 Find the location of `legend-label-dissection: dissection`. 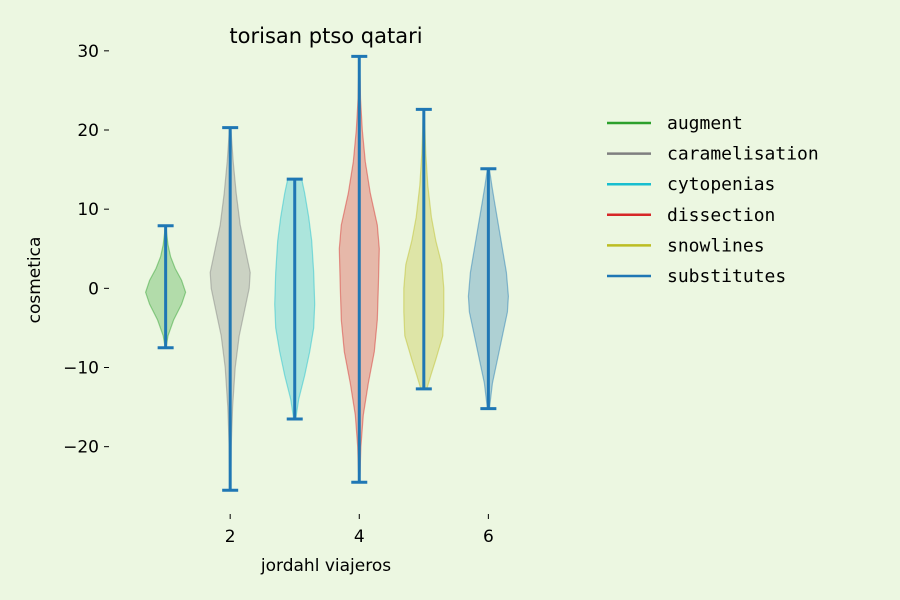

legend-label-dissection: dissection is located at coordinates (721, 215).